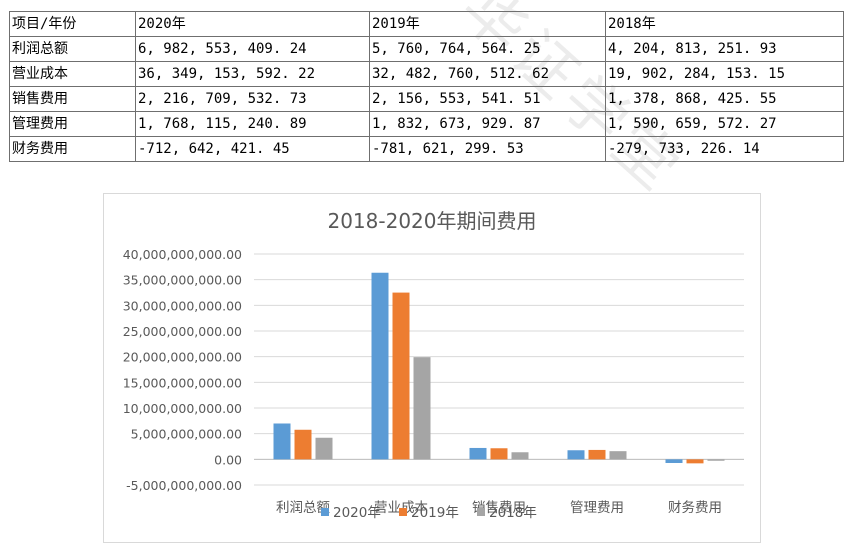 The height and width of the screenshot is (553, 850). I want to click on table-header-row: 项目/年份 2020年 2019年 2018年, so click(426, 24).